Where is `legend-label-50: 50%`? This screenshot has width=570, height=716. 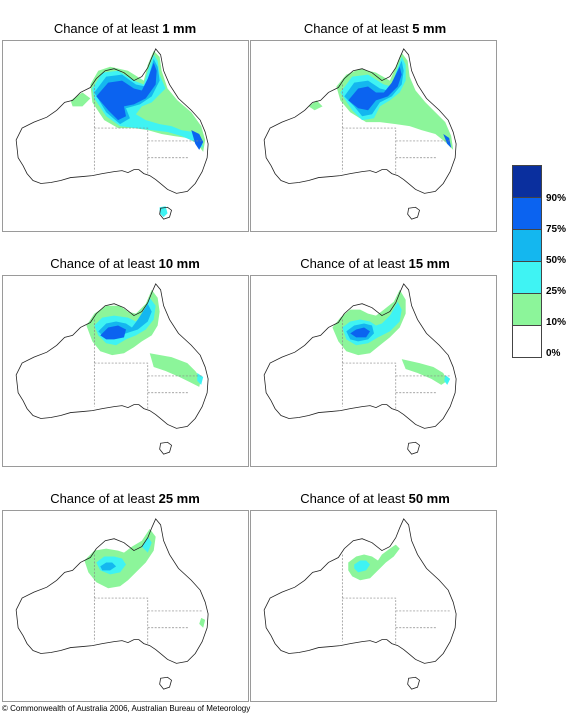
legend-label-50: 50% is located at coordinates (556, 260).